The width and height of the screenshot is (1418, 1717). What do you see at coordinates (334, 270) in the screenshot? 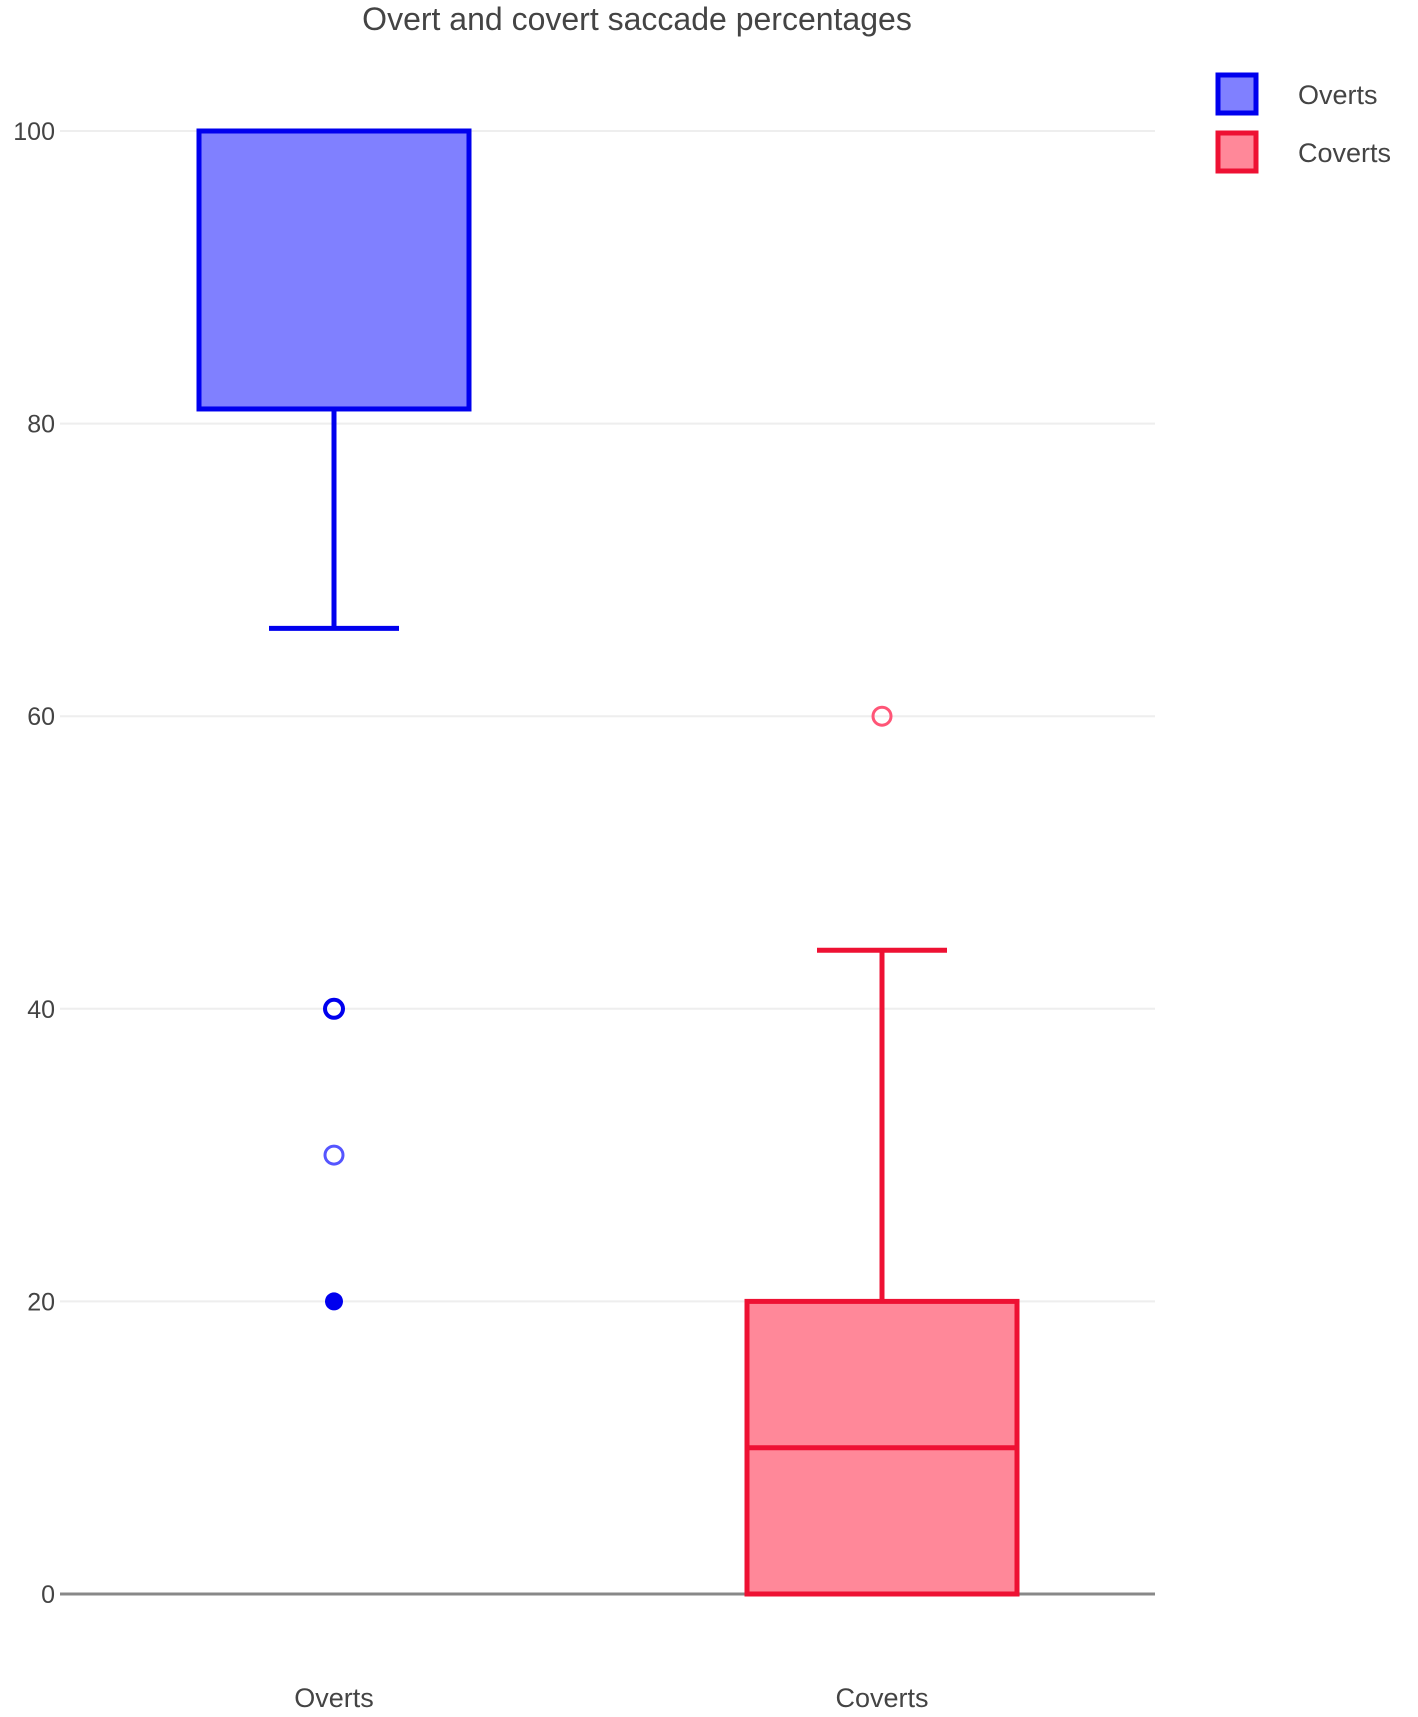
I see `interquartile-box` at bounding box center [334, 270].